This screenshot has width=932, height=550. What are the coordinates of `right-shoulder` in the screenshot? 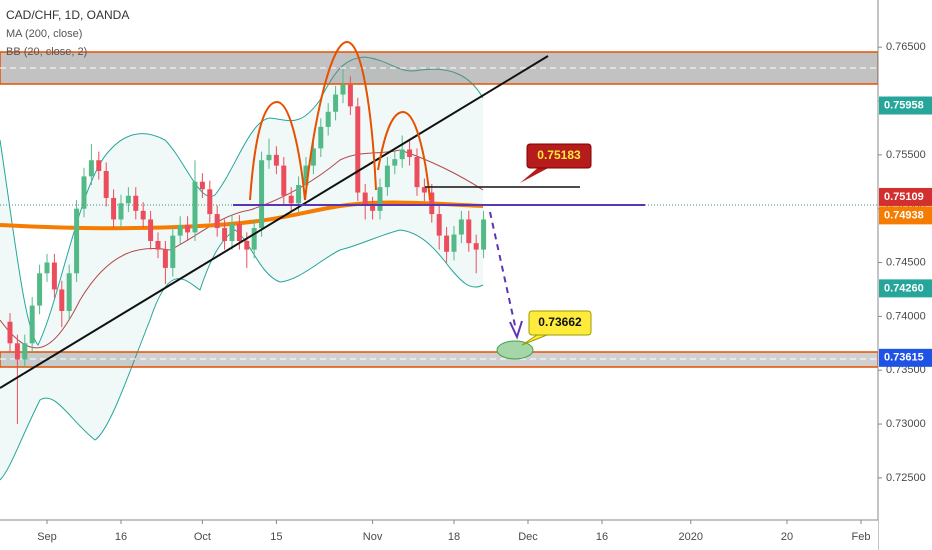 It's located at (404, 155).